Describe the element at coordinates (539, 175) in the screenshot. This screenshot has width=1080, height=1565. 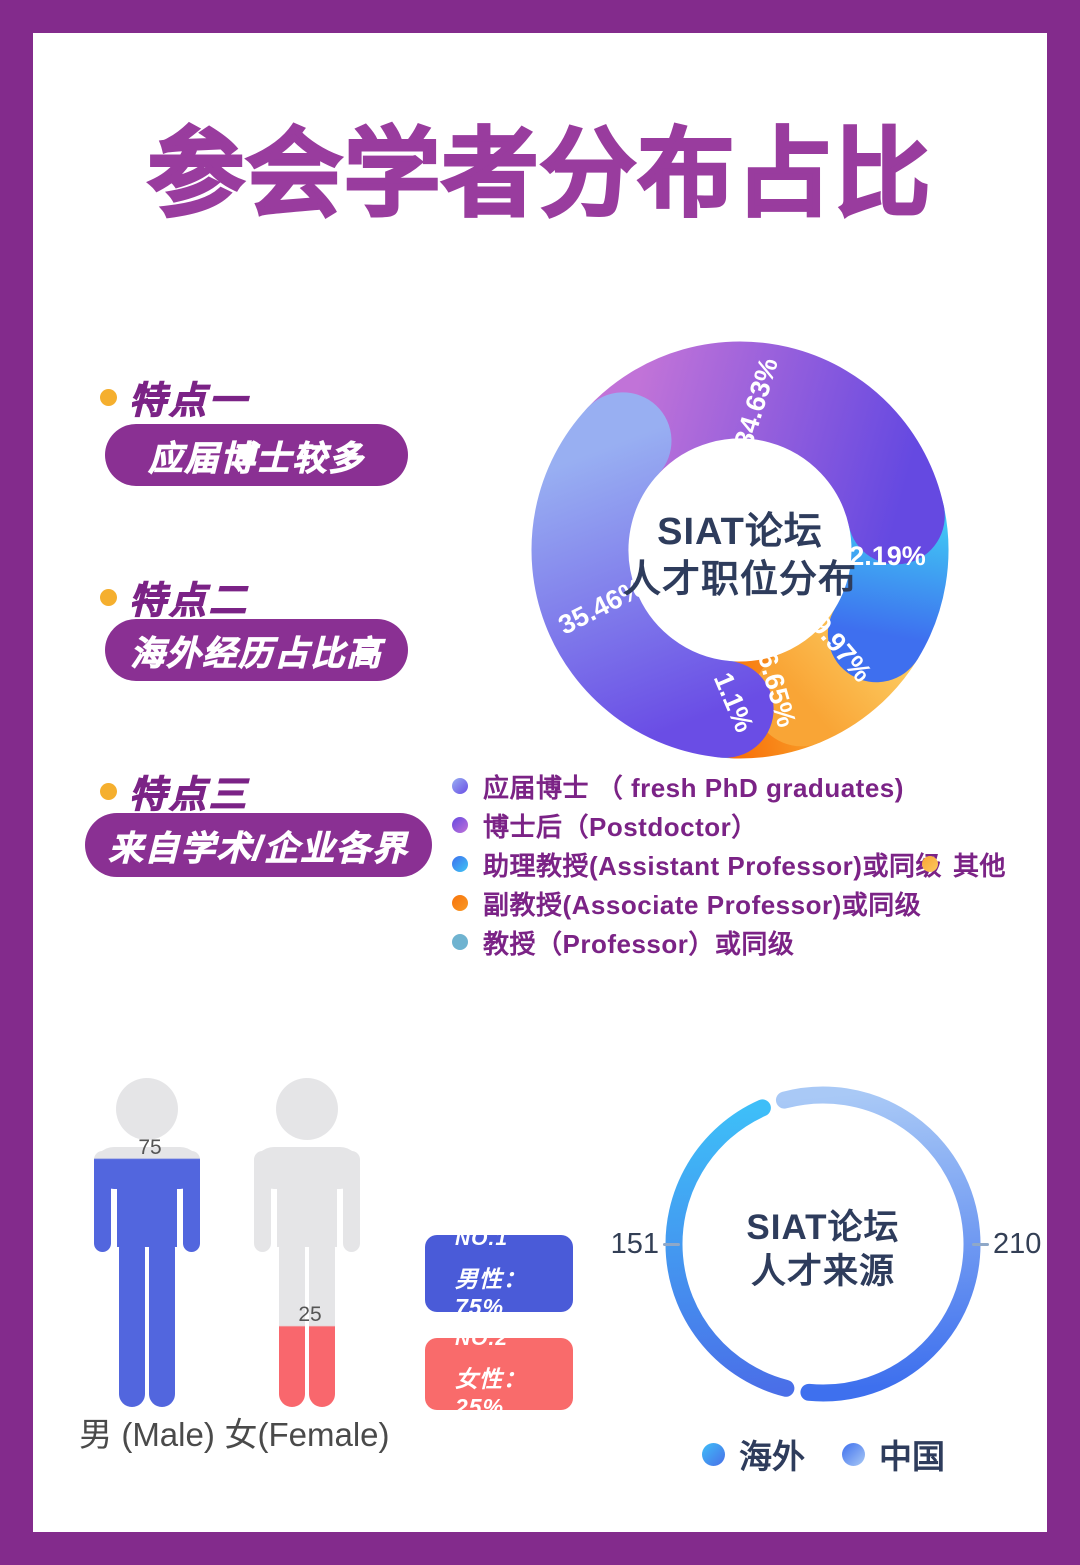
I see `page-title: 参会学者分布占比` at that location.